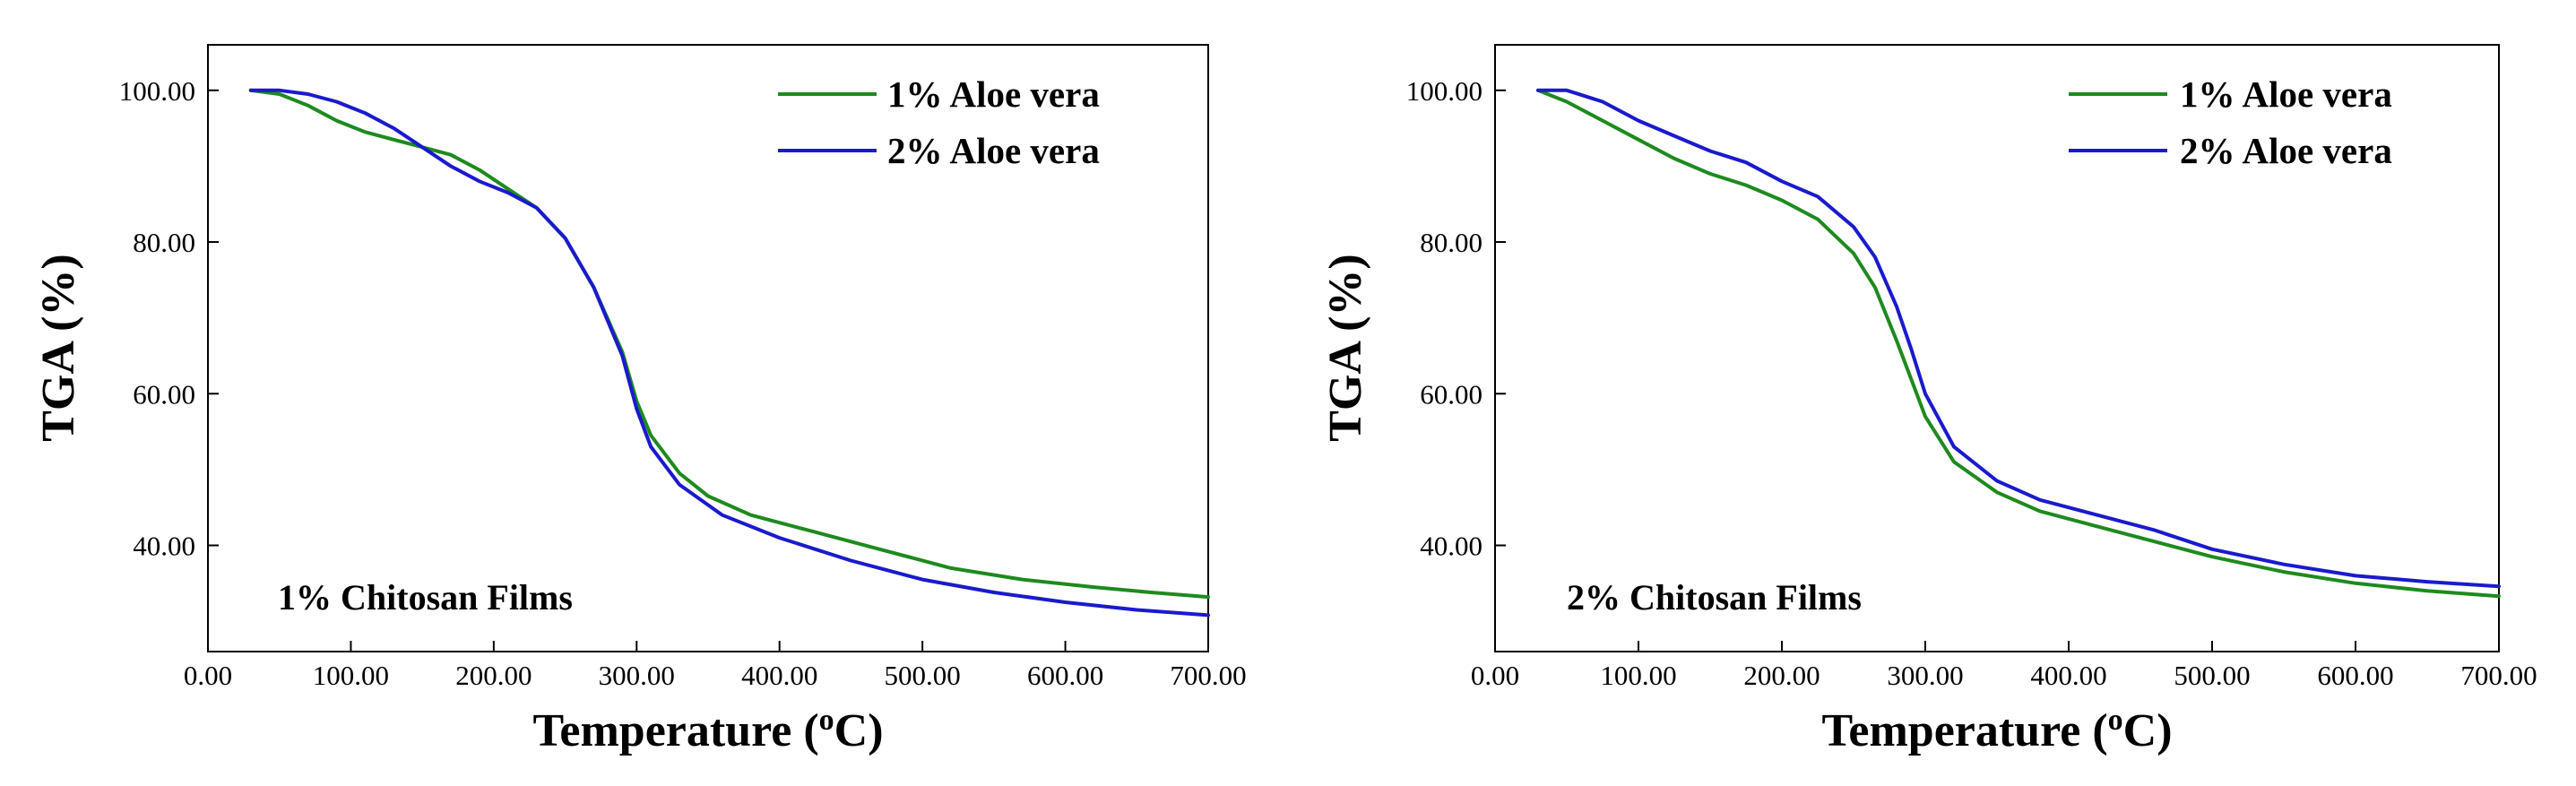  Describe the element at coordinates (425, 597) in the screenshot. I see `panel-annotation: 1% Chitosan Films` at that location.